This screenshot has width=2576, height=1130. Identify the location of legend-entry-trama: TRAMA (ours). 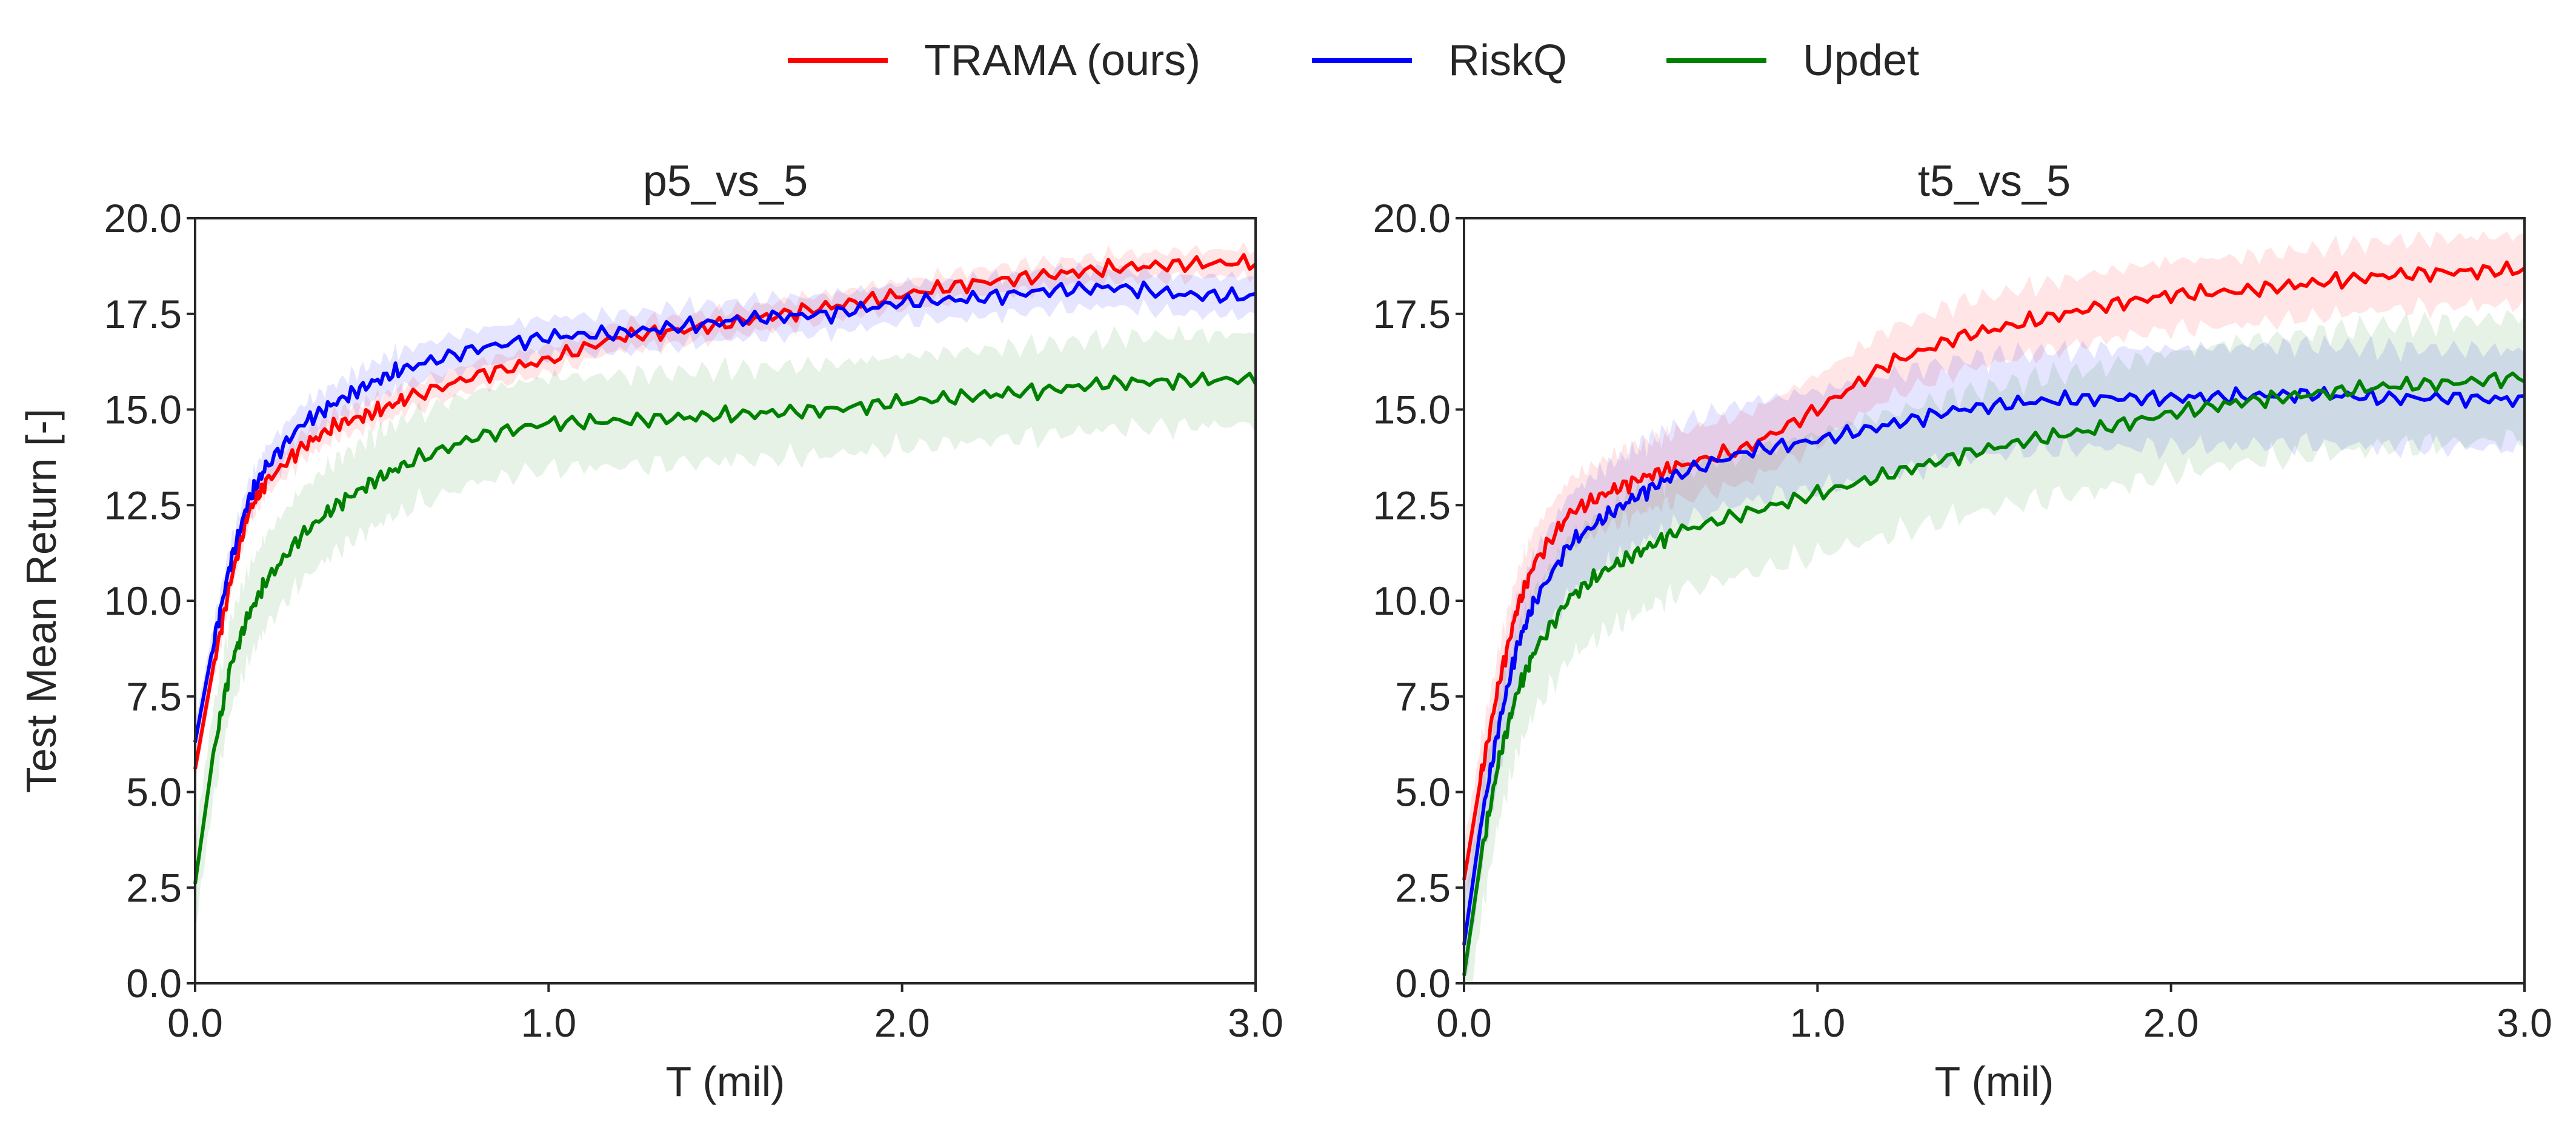
(994, 60).